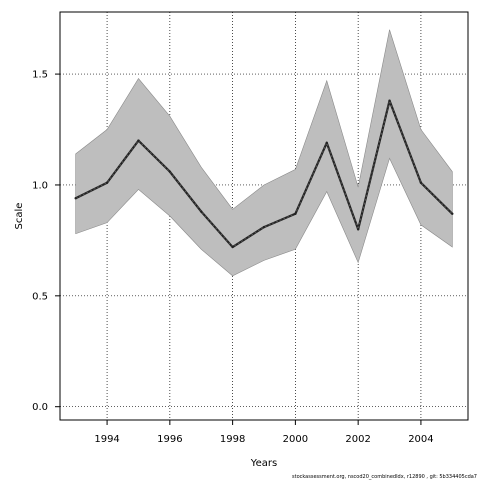  I want to click on data-point-1998, so click(232, 247).